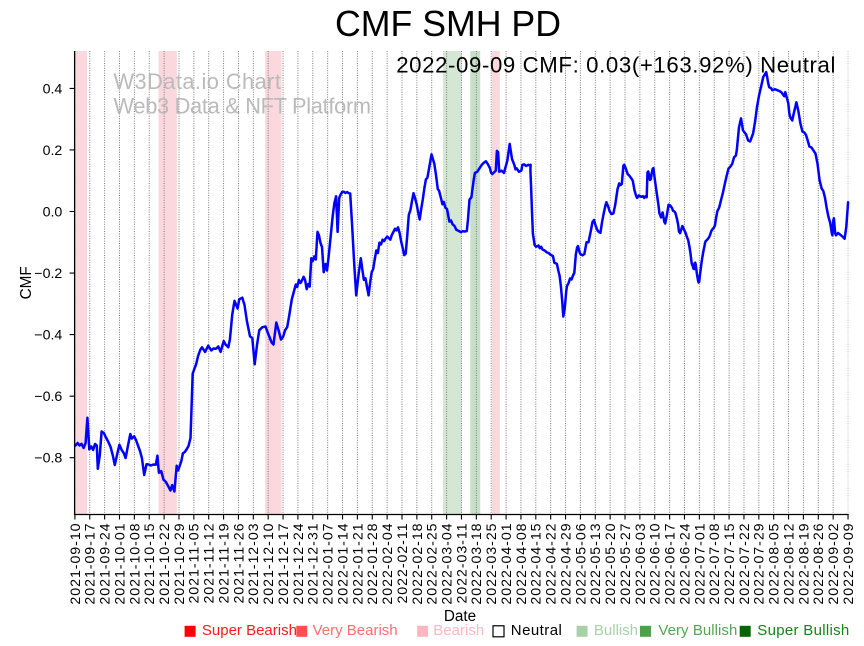  I want to click on svg-text: 2022-07-22, so click(745, 564).